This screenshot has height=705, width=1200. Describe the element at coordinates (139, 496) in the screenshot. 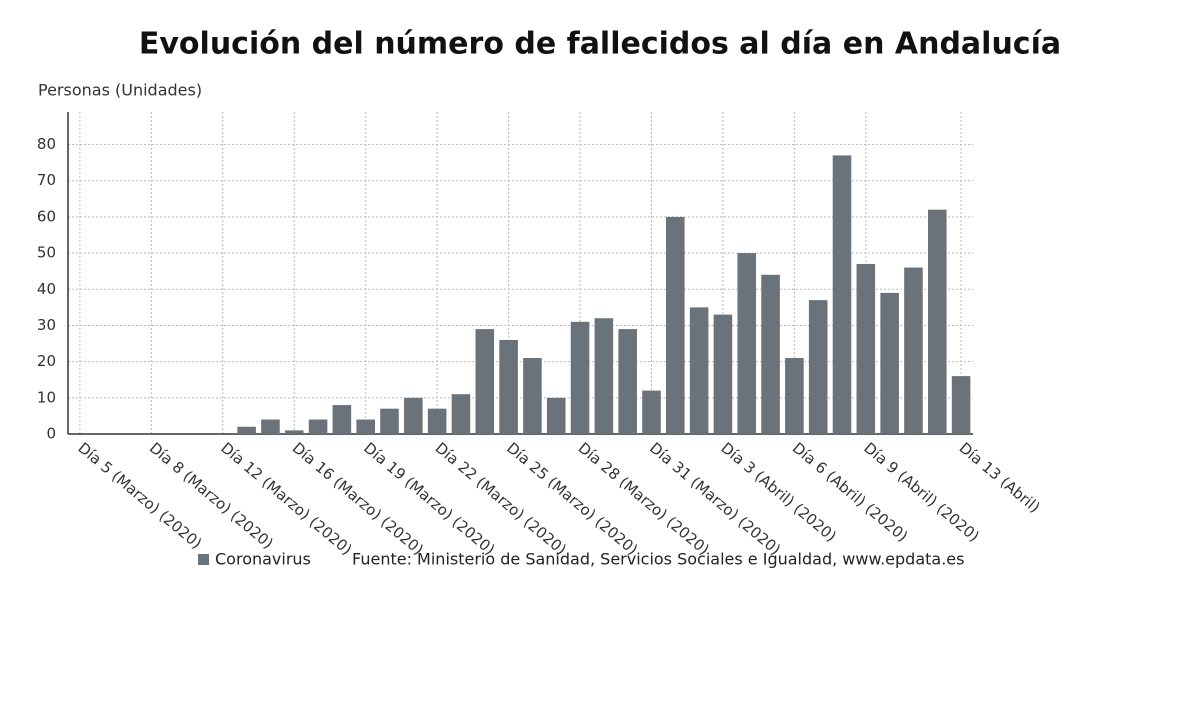

I see `x-tick-label: Día 5 (Marzo) (2020)` at that location.